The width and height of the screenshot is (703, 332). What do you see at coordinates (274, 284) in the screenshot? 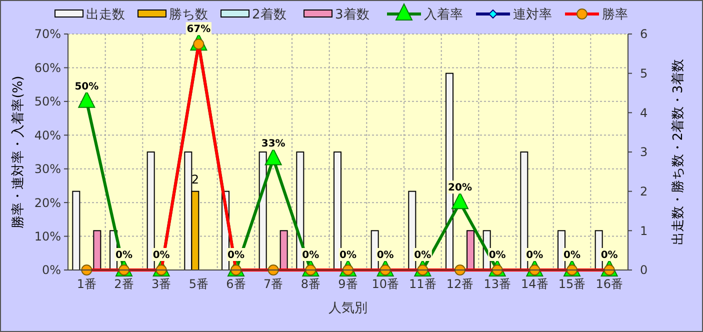
I see `x-tick-label: 7番` at bounding box center [274, 284].